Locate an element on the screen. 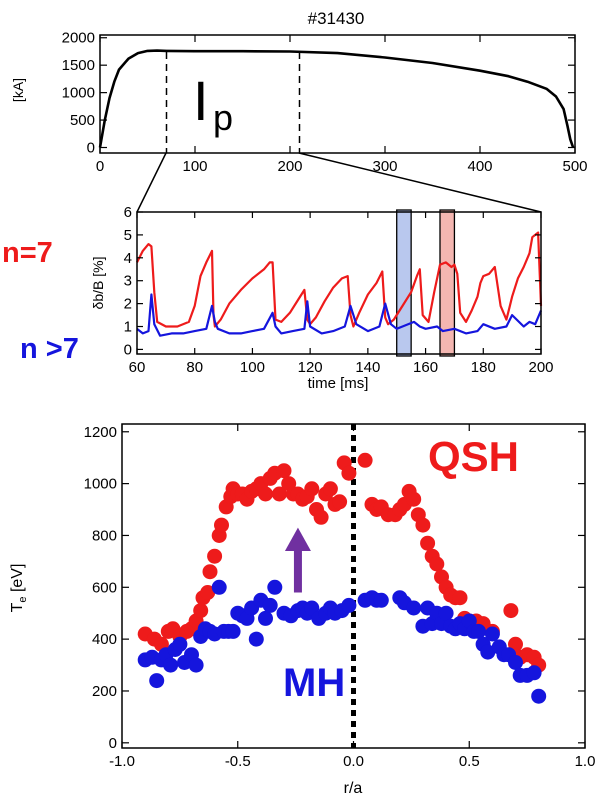  db-ytick-label: 5 is located at coordinates (128, 235).